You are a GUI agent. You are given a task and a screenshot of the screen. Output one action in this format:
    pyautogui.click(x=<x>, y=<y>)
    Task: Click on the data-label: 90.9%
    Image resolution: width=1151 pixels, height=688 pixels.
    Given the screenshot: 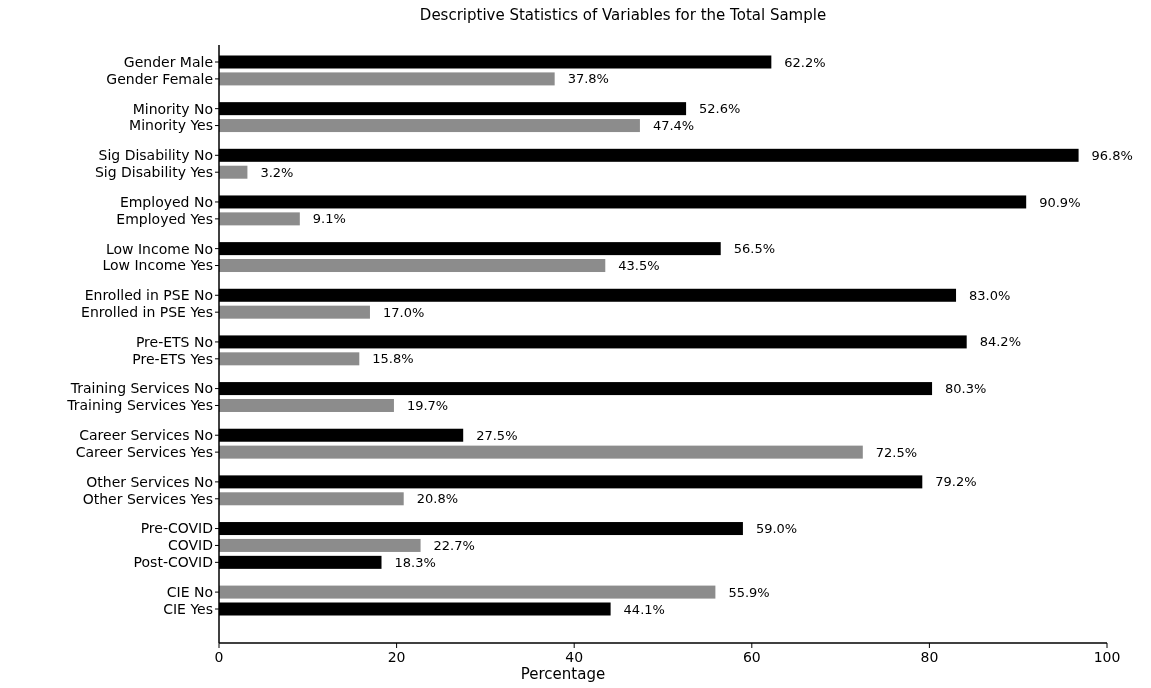 What is the action you would take?
    pyautogui.click(x=1060, y=202)
    